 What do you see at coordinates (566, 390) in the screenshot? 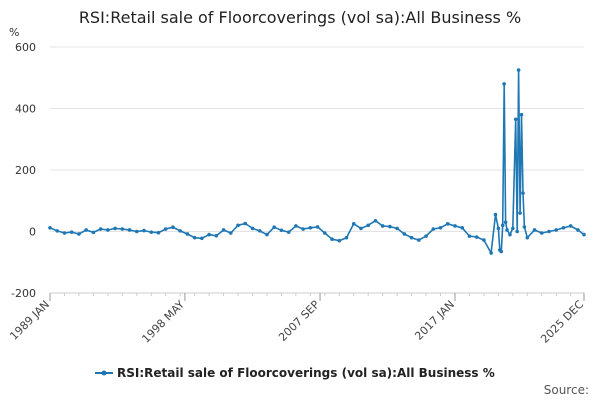
I see `source-label: Source:` at bounding box center [566, 390].